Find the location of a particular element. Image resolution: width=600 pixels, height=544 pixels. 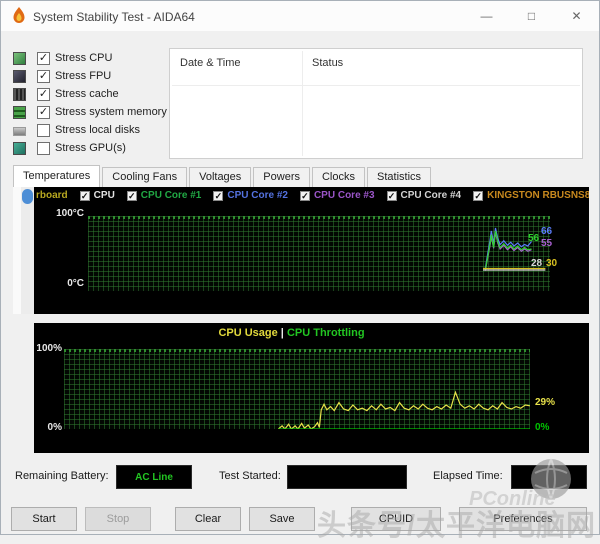

usage-axis-min-label: 0% is located at coordinates (54, 427).